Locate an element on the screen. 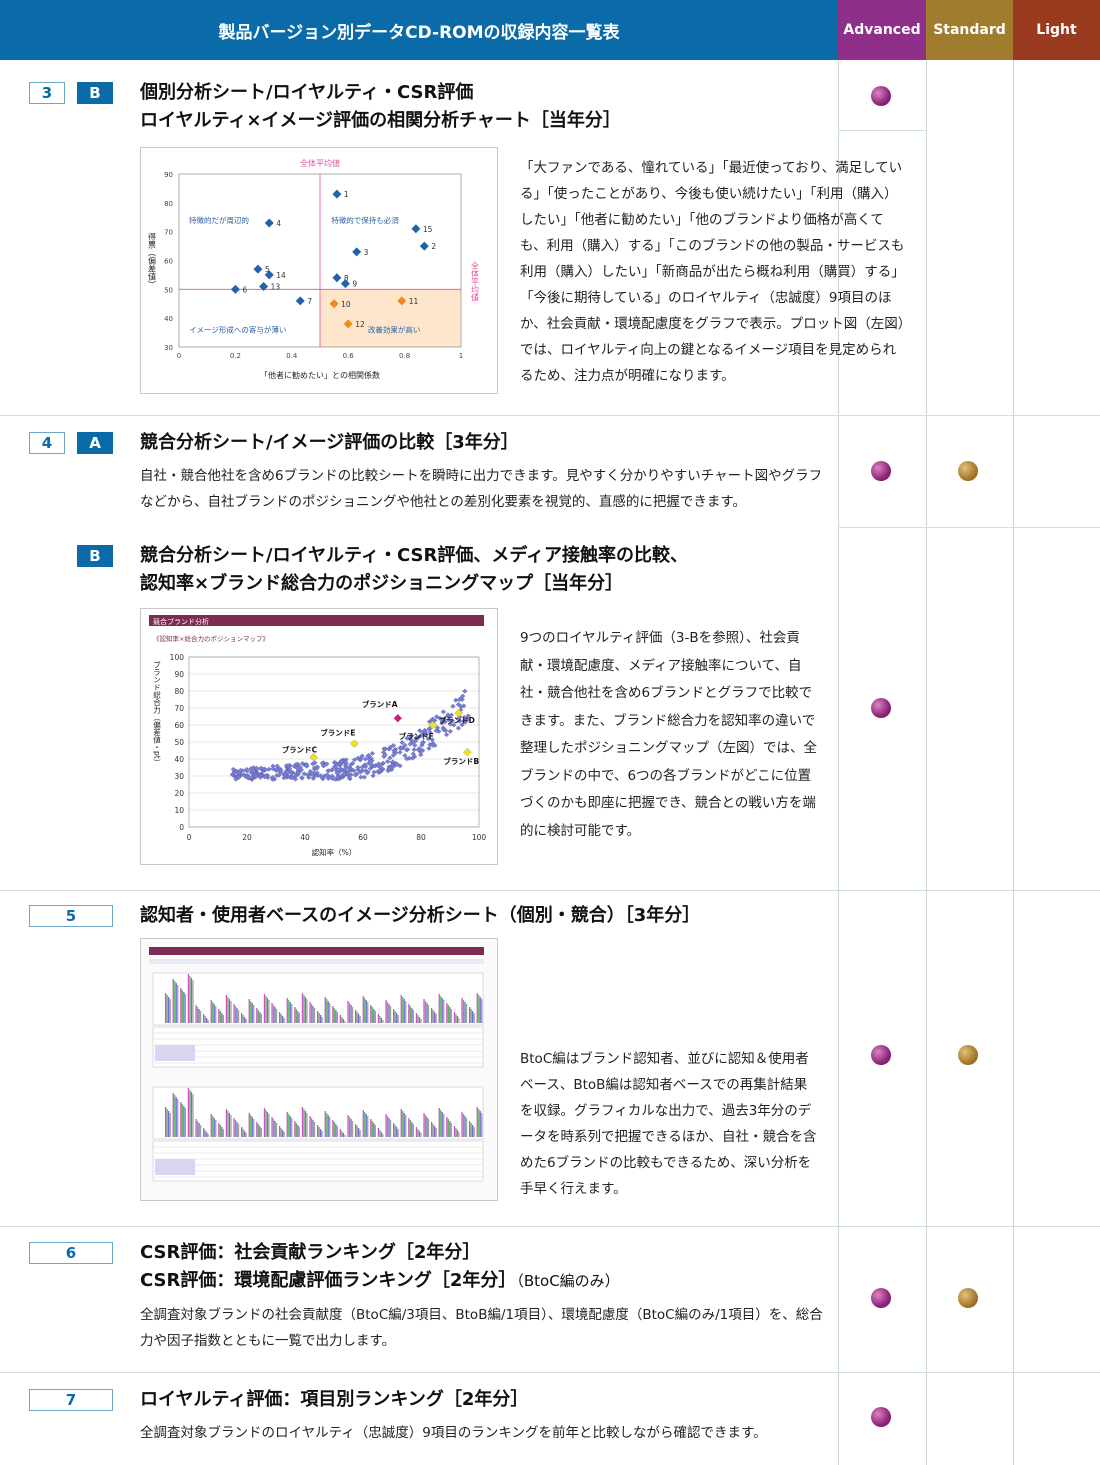  title-line: CSR評価：社会貢献ランキング［2年分］ is located at coordinates (310, 1252).